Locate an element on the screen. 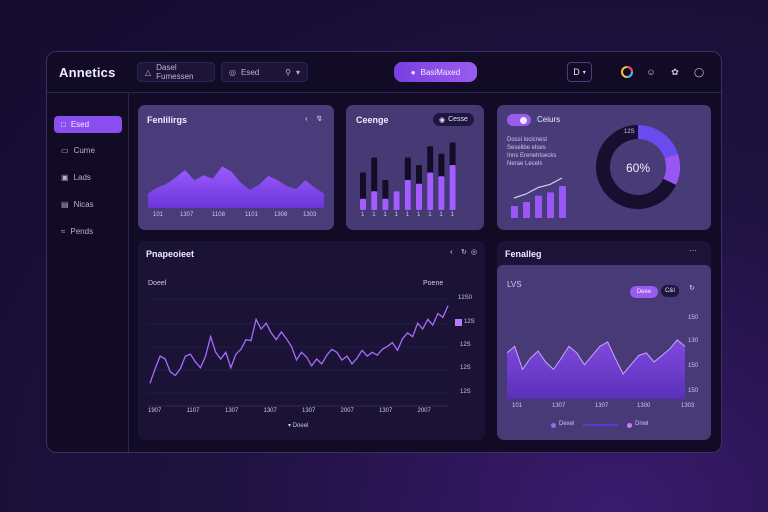  donut-top-label: 12S is located at coordinates (629, 132).